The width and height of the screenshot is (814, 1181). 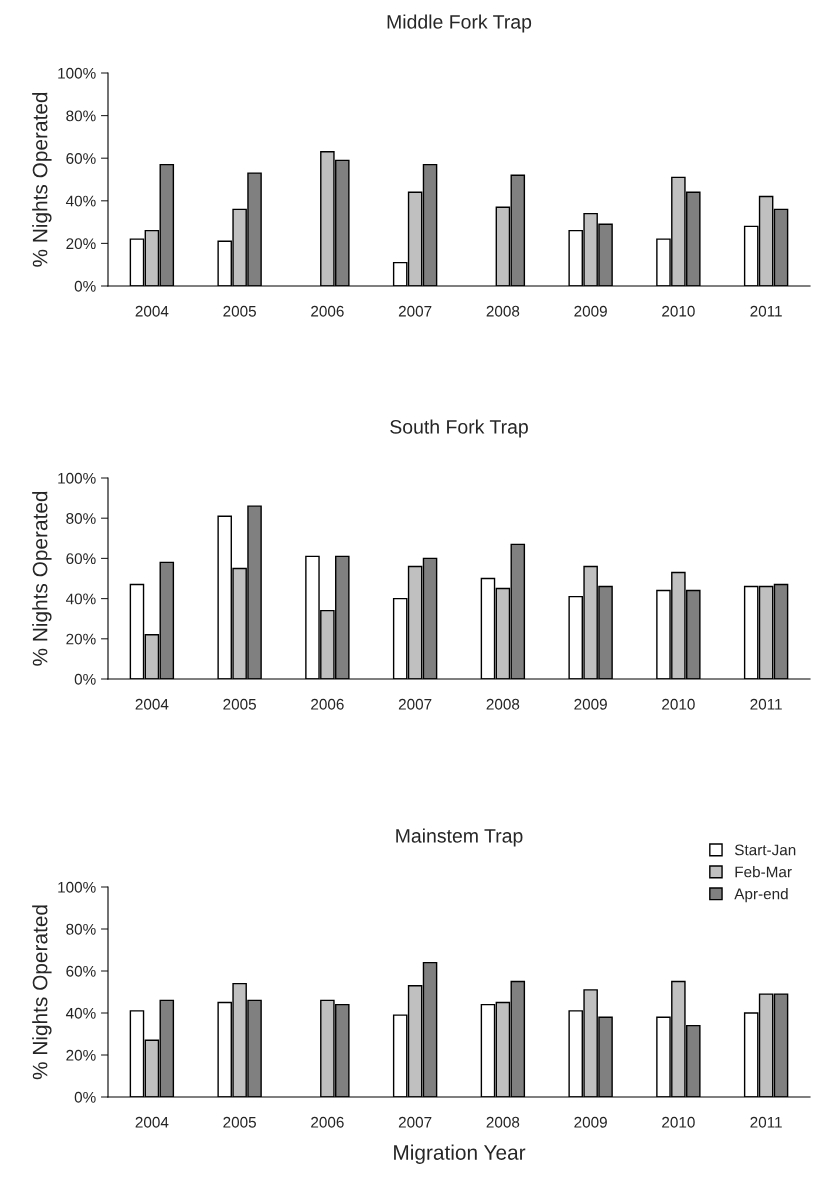 What do you see at coordinates (459, 428) in the screenshot?
I see `chart-title: South Fork Trap` at bounding box center [459, 428].